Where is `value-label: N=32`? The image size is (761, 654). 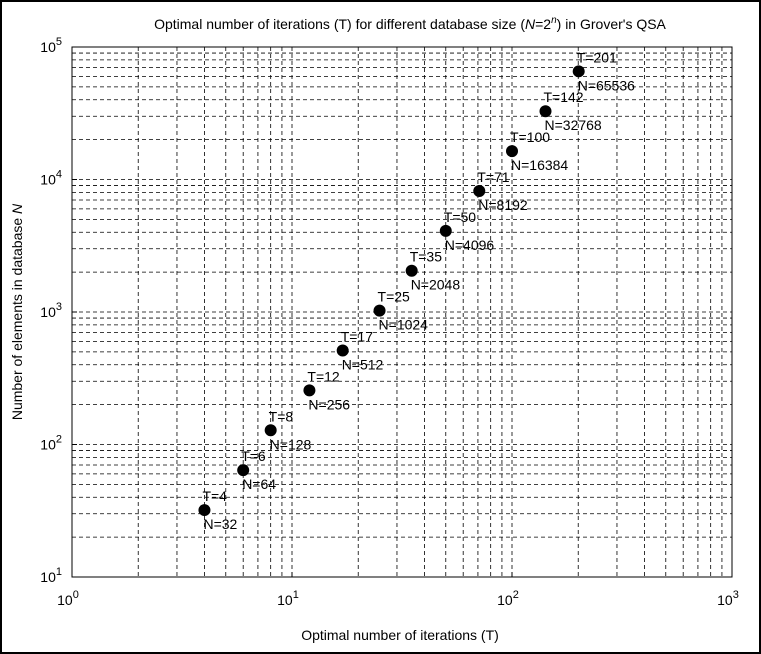
value-label: N=32 is located at coordinates (220, 524).